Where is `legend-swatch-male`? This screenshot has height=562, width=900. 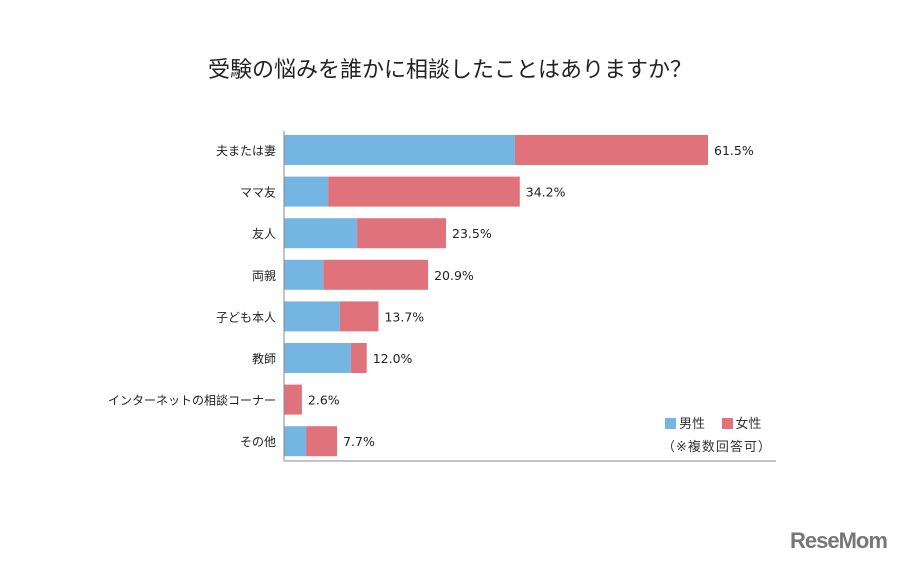 legend-swatch-male is located at coordinates (670, 423).